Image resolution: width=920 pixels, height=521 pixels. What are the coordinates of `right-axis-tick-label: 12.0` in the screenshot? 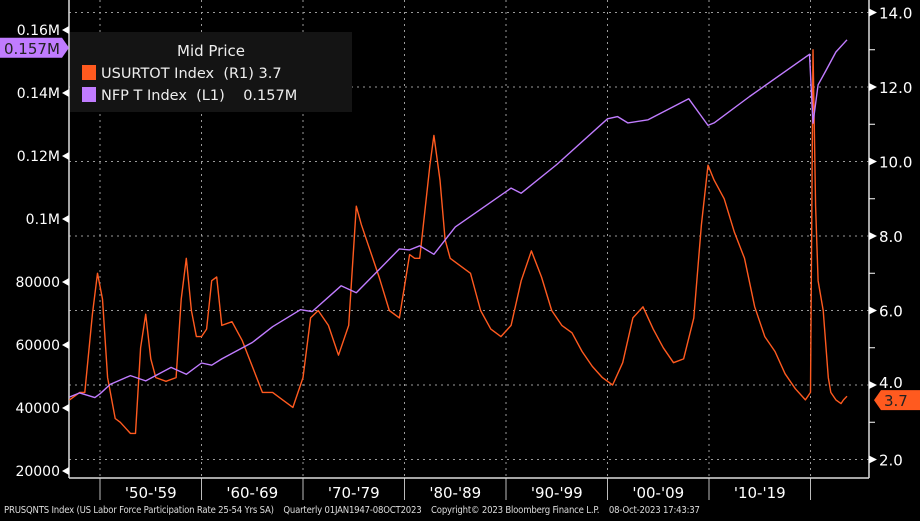 It's located at (895, 88).